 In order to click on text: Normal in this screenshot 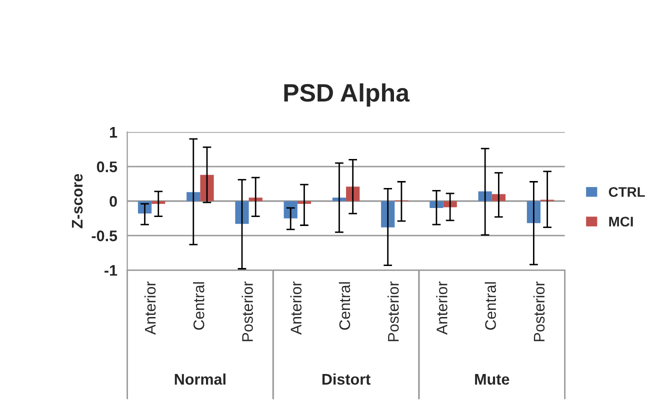, I will do `click(200, 379)`.